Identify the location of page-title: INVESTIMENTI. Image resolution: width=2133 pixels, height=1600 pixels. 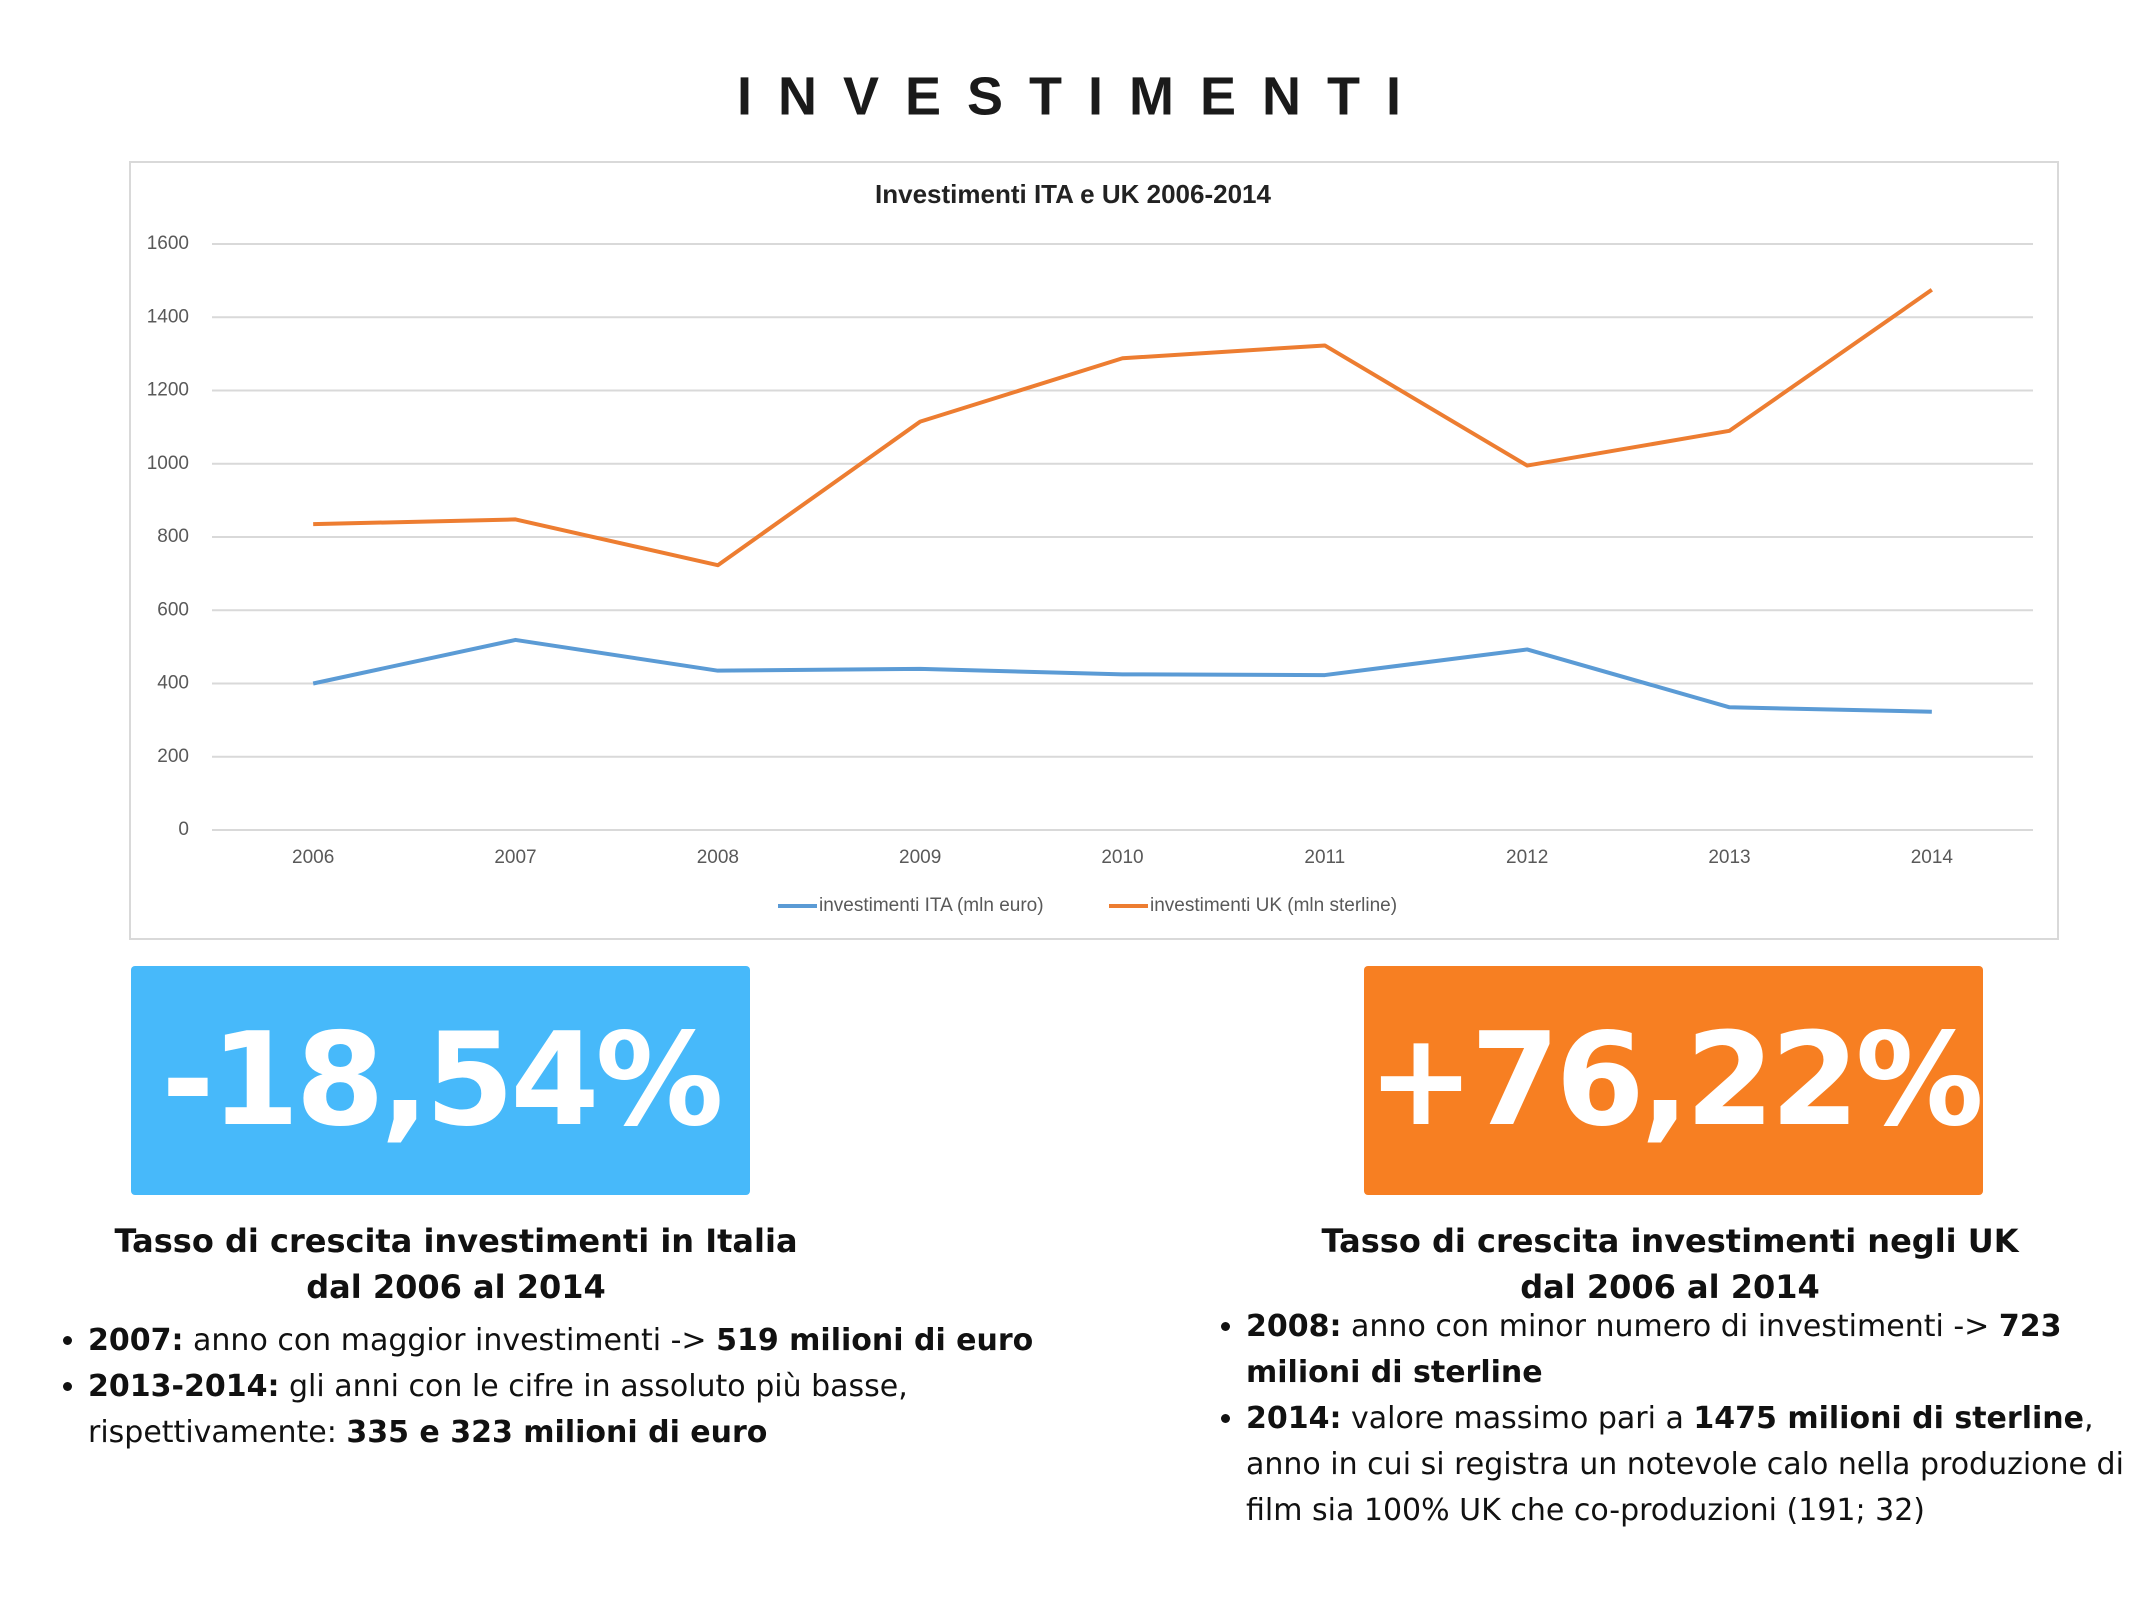
(1082, 96).